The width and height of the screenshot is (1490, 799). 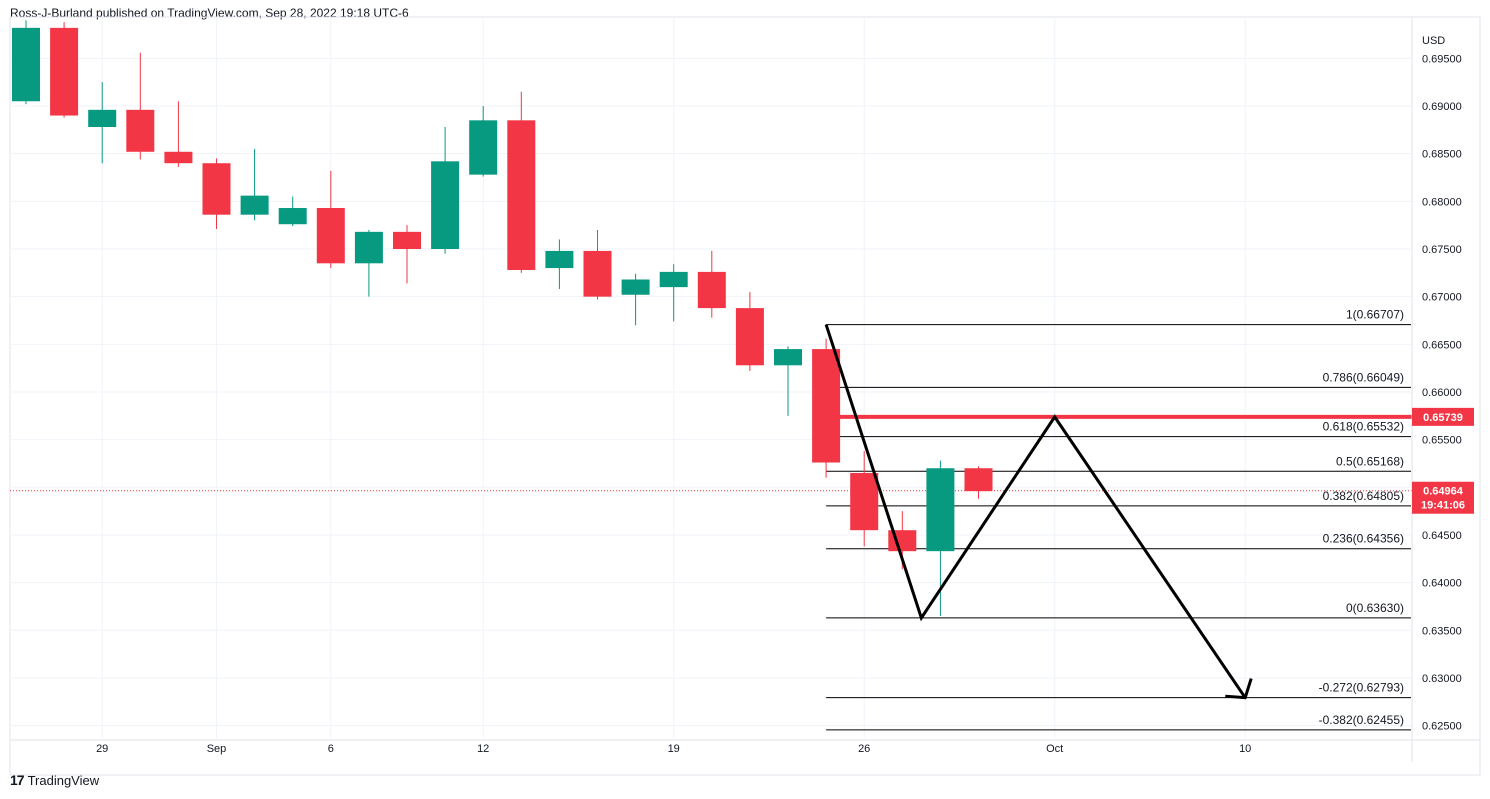 I want to click on y-tick-label: 0.65500, so click(x=1442, y=441).